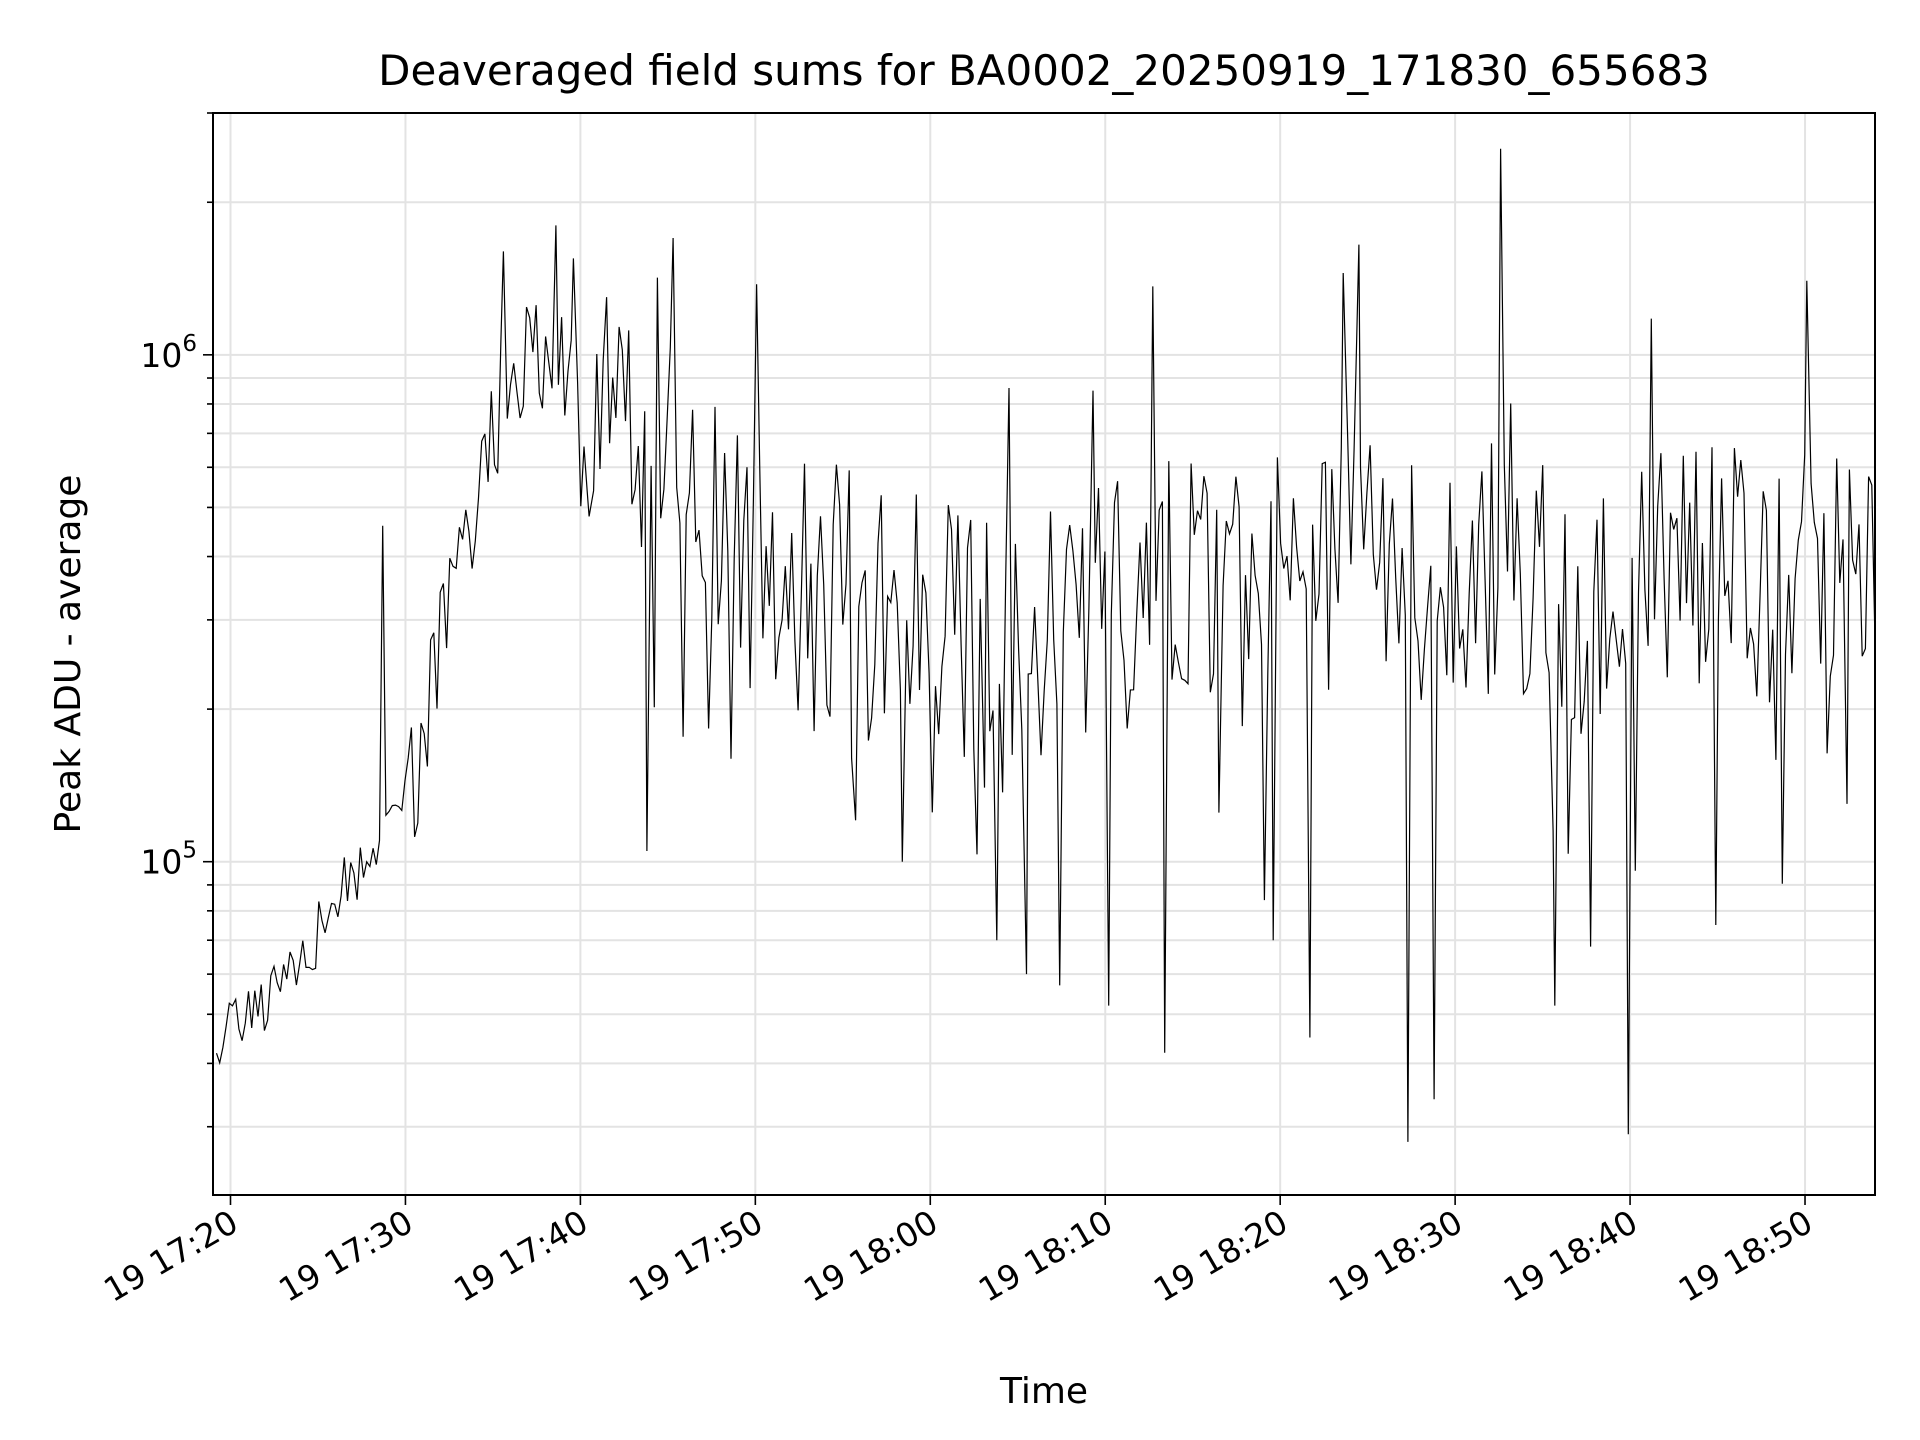 The image size is (1920, 1440). What do you see at coordinates (168, 860) in the screenshot?
I see `y-tick-label: 10⁵` at bounding box center [168, 860].